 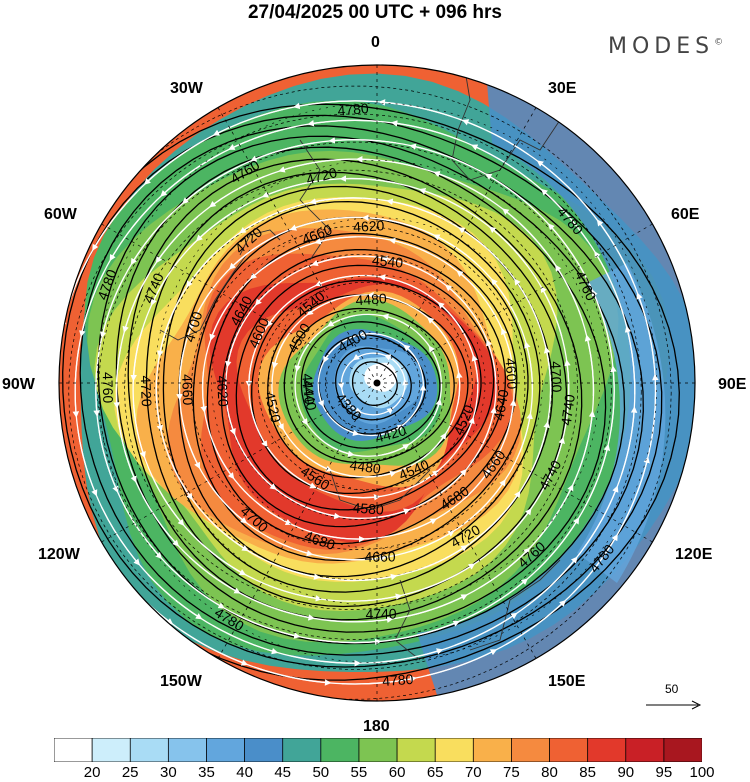 I want to click on reference-vector-arrow, so click(x=674, y=705).